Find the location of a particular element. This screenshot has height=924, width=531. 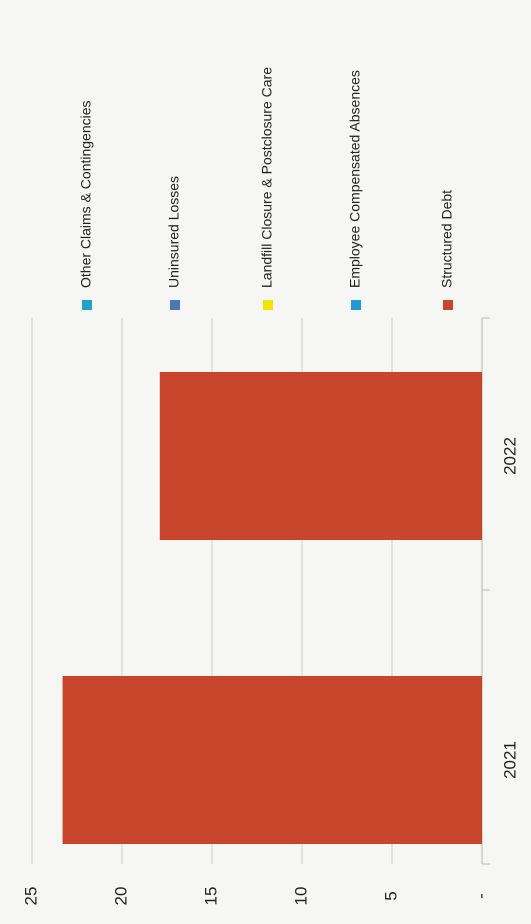

legend-label: Other Claims & Contingencies is located at coordinates (86, 194).